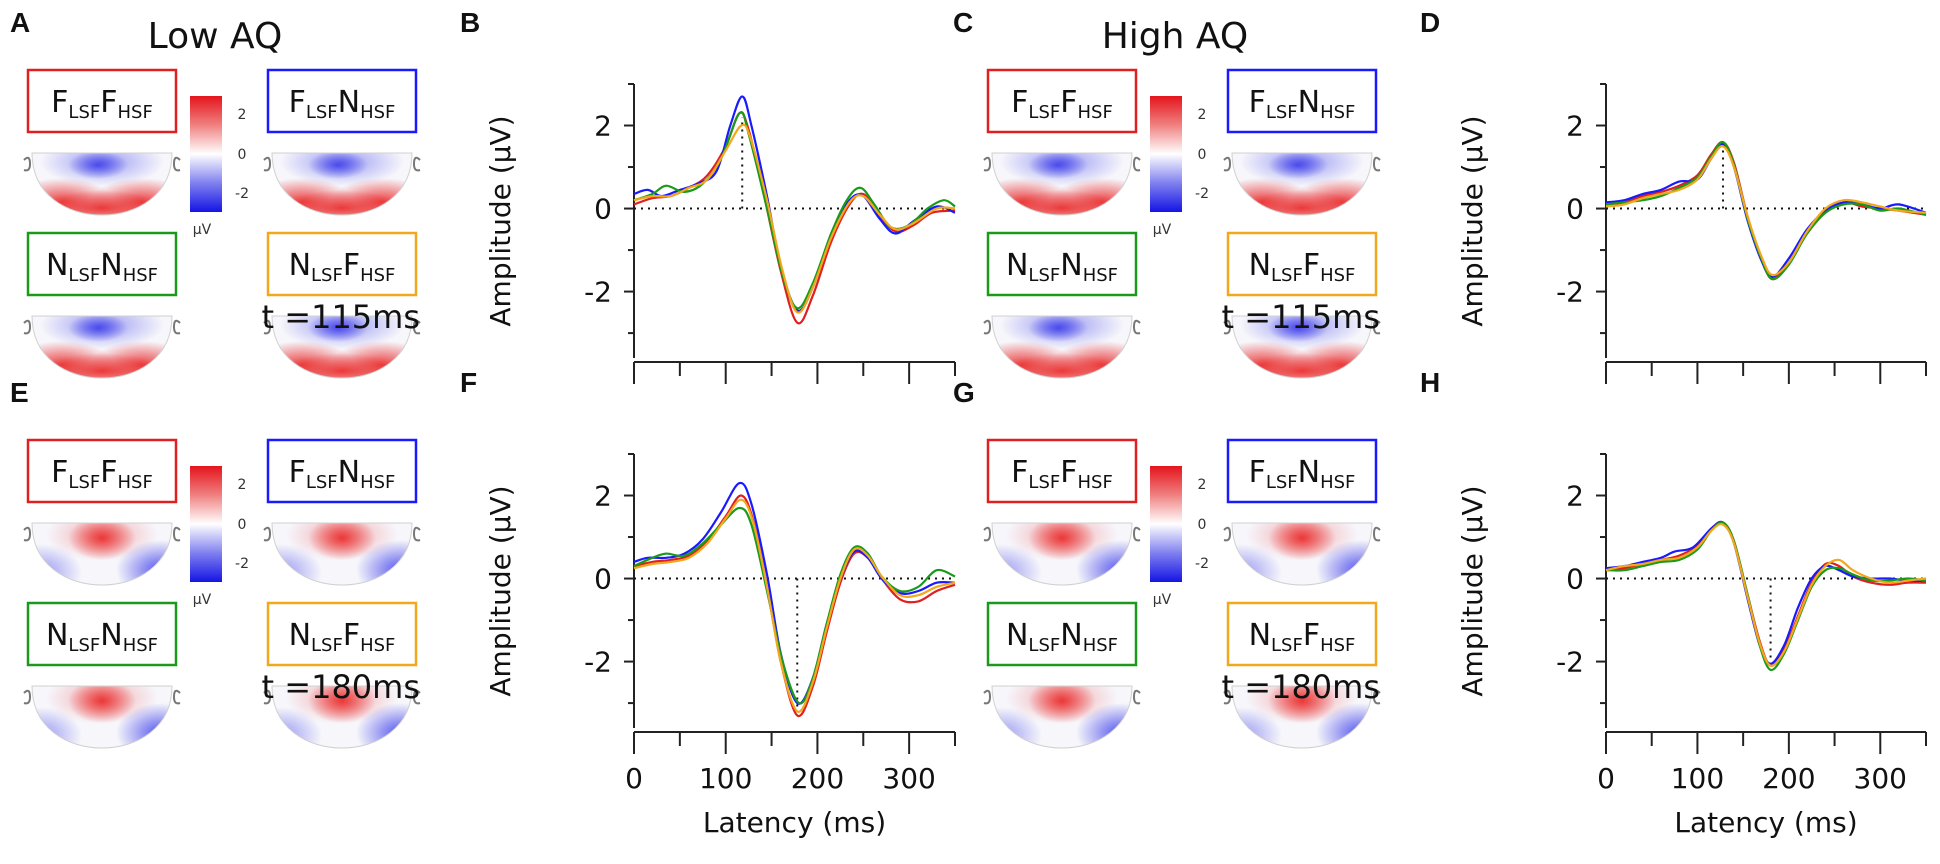 The height and width of the screenshot is (864, 1940). What do you see at coordinates (1765, 822) in the screenshot?
I see `x-axis-label: Latency (ms)` at bounding box center [1765, 822].